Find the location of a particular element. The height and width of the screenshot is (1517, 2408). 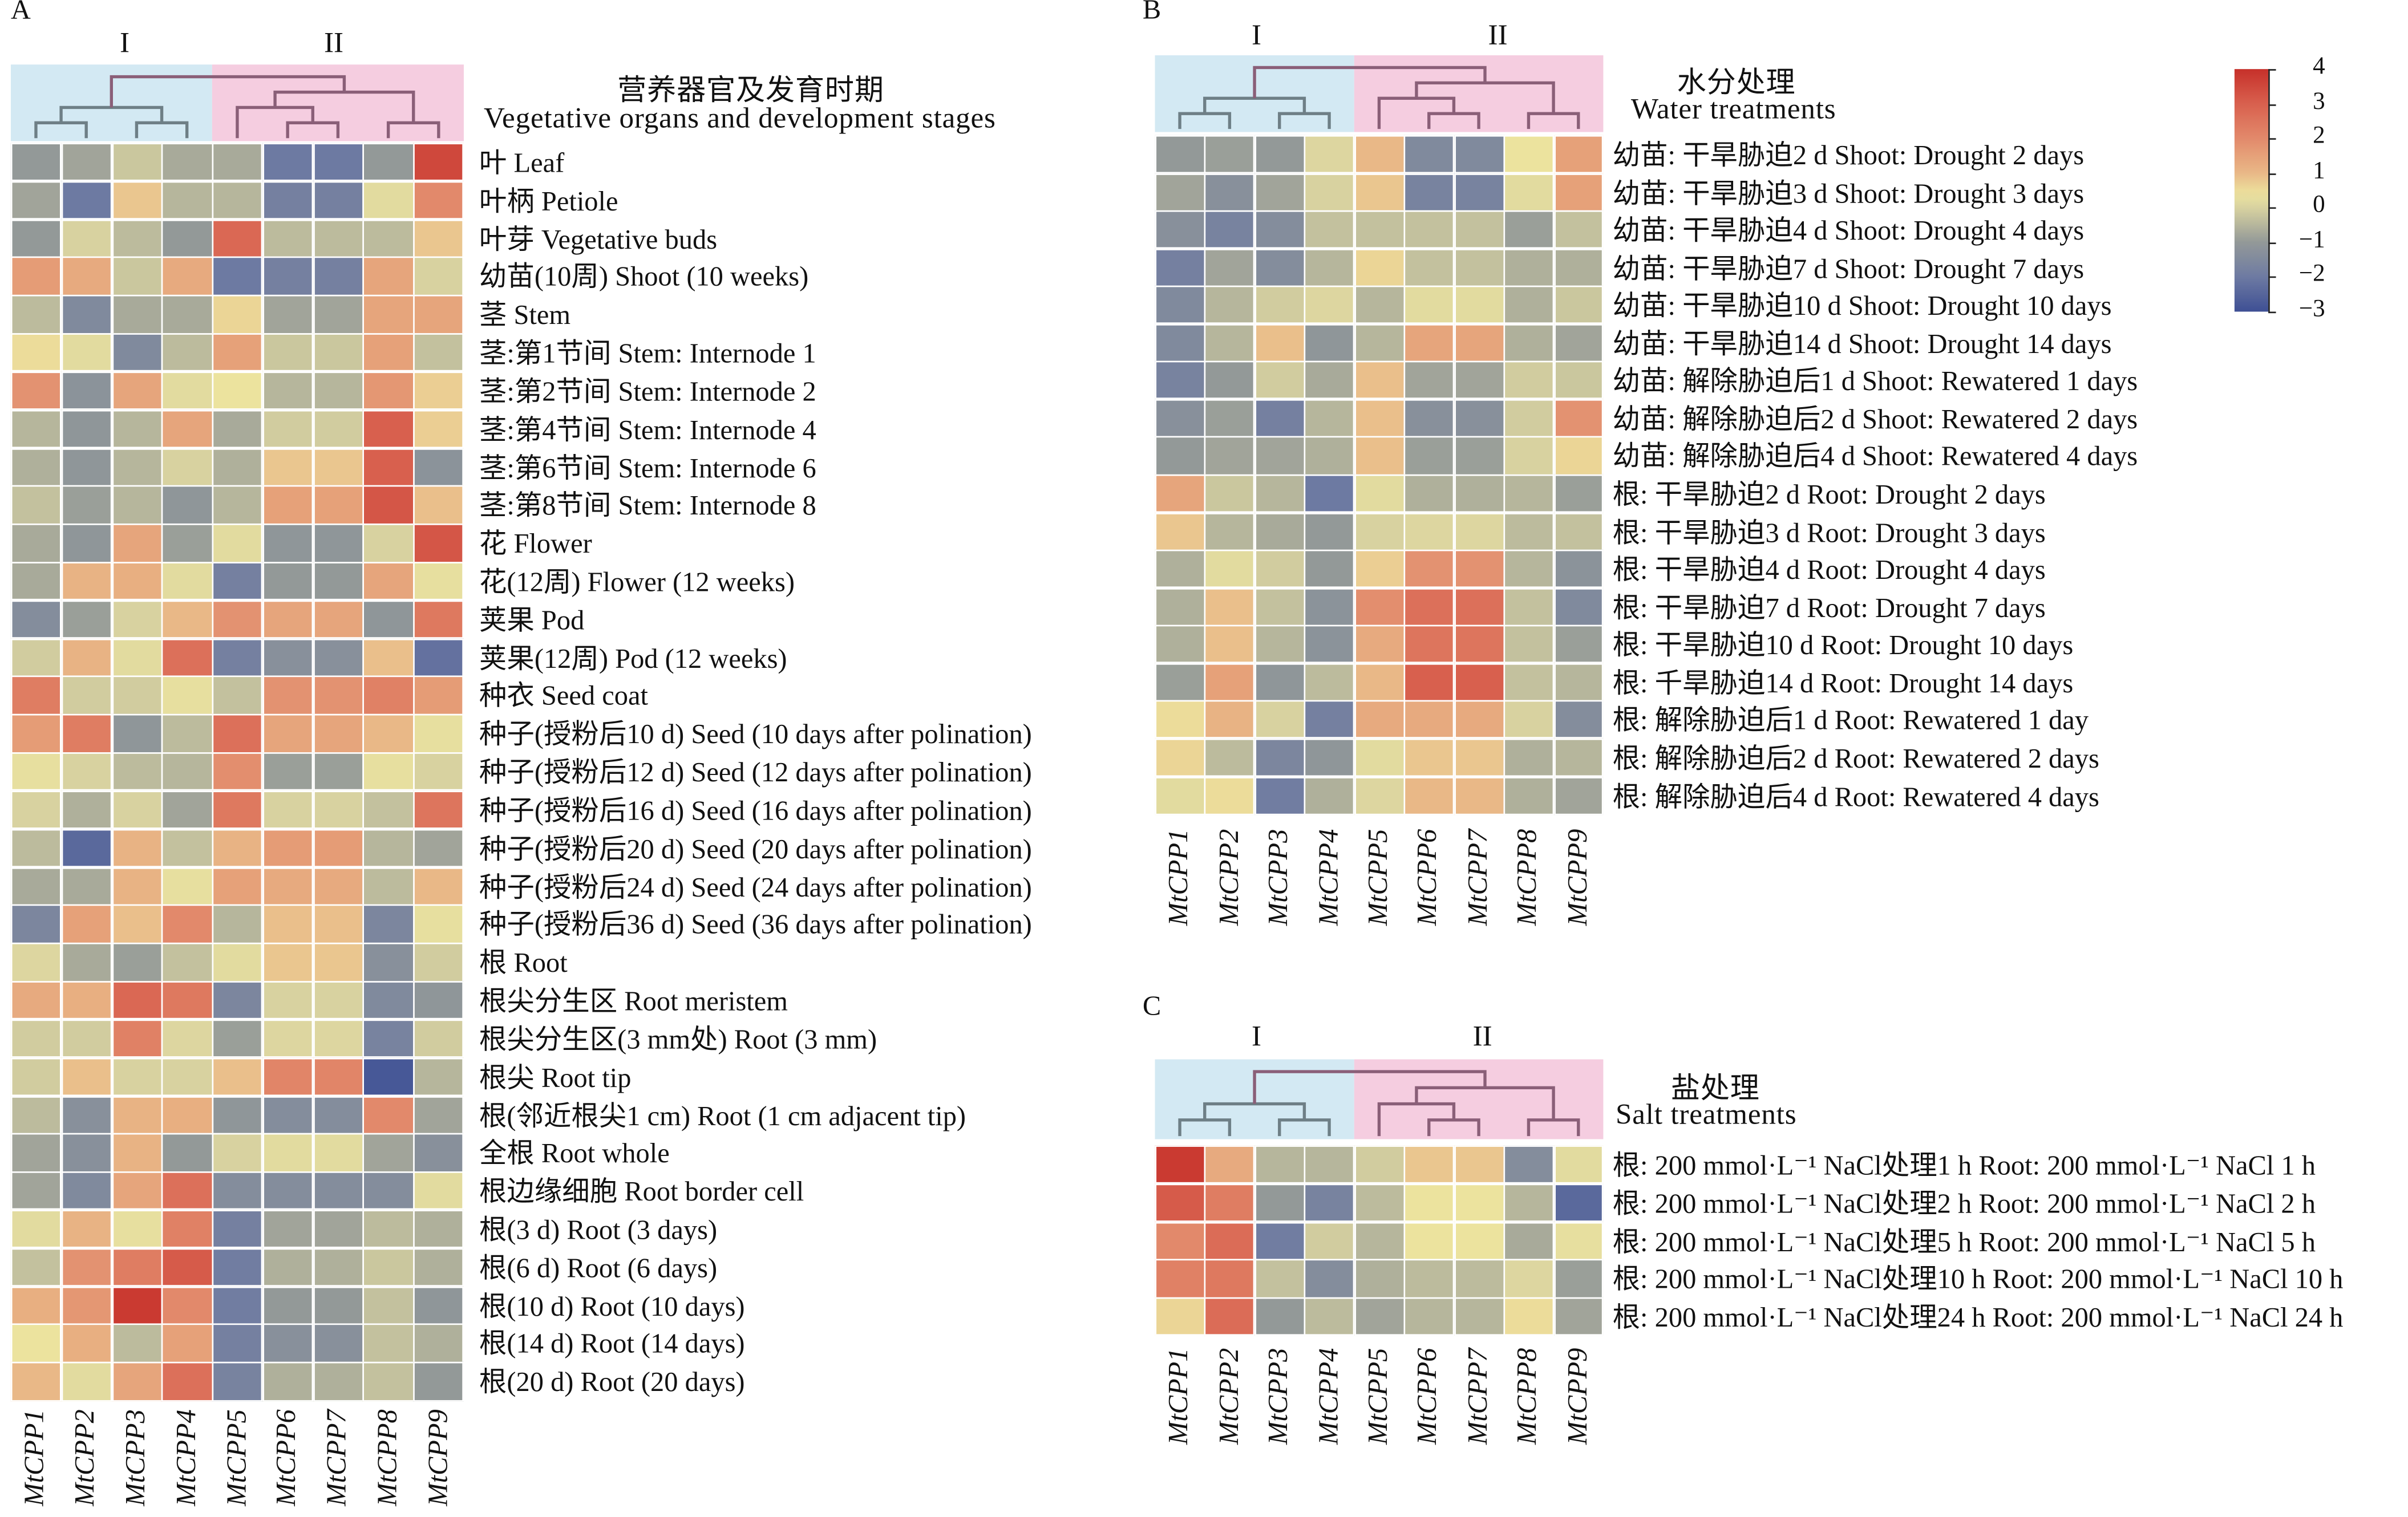

row-label: 幼苗: 解除胁迫后4 d Shoot: Rewatered 4 days is located at coordinates (1875, 456).